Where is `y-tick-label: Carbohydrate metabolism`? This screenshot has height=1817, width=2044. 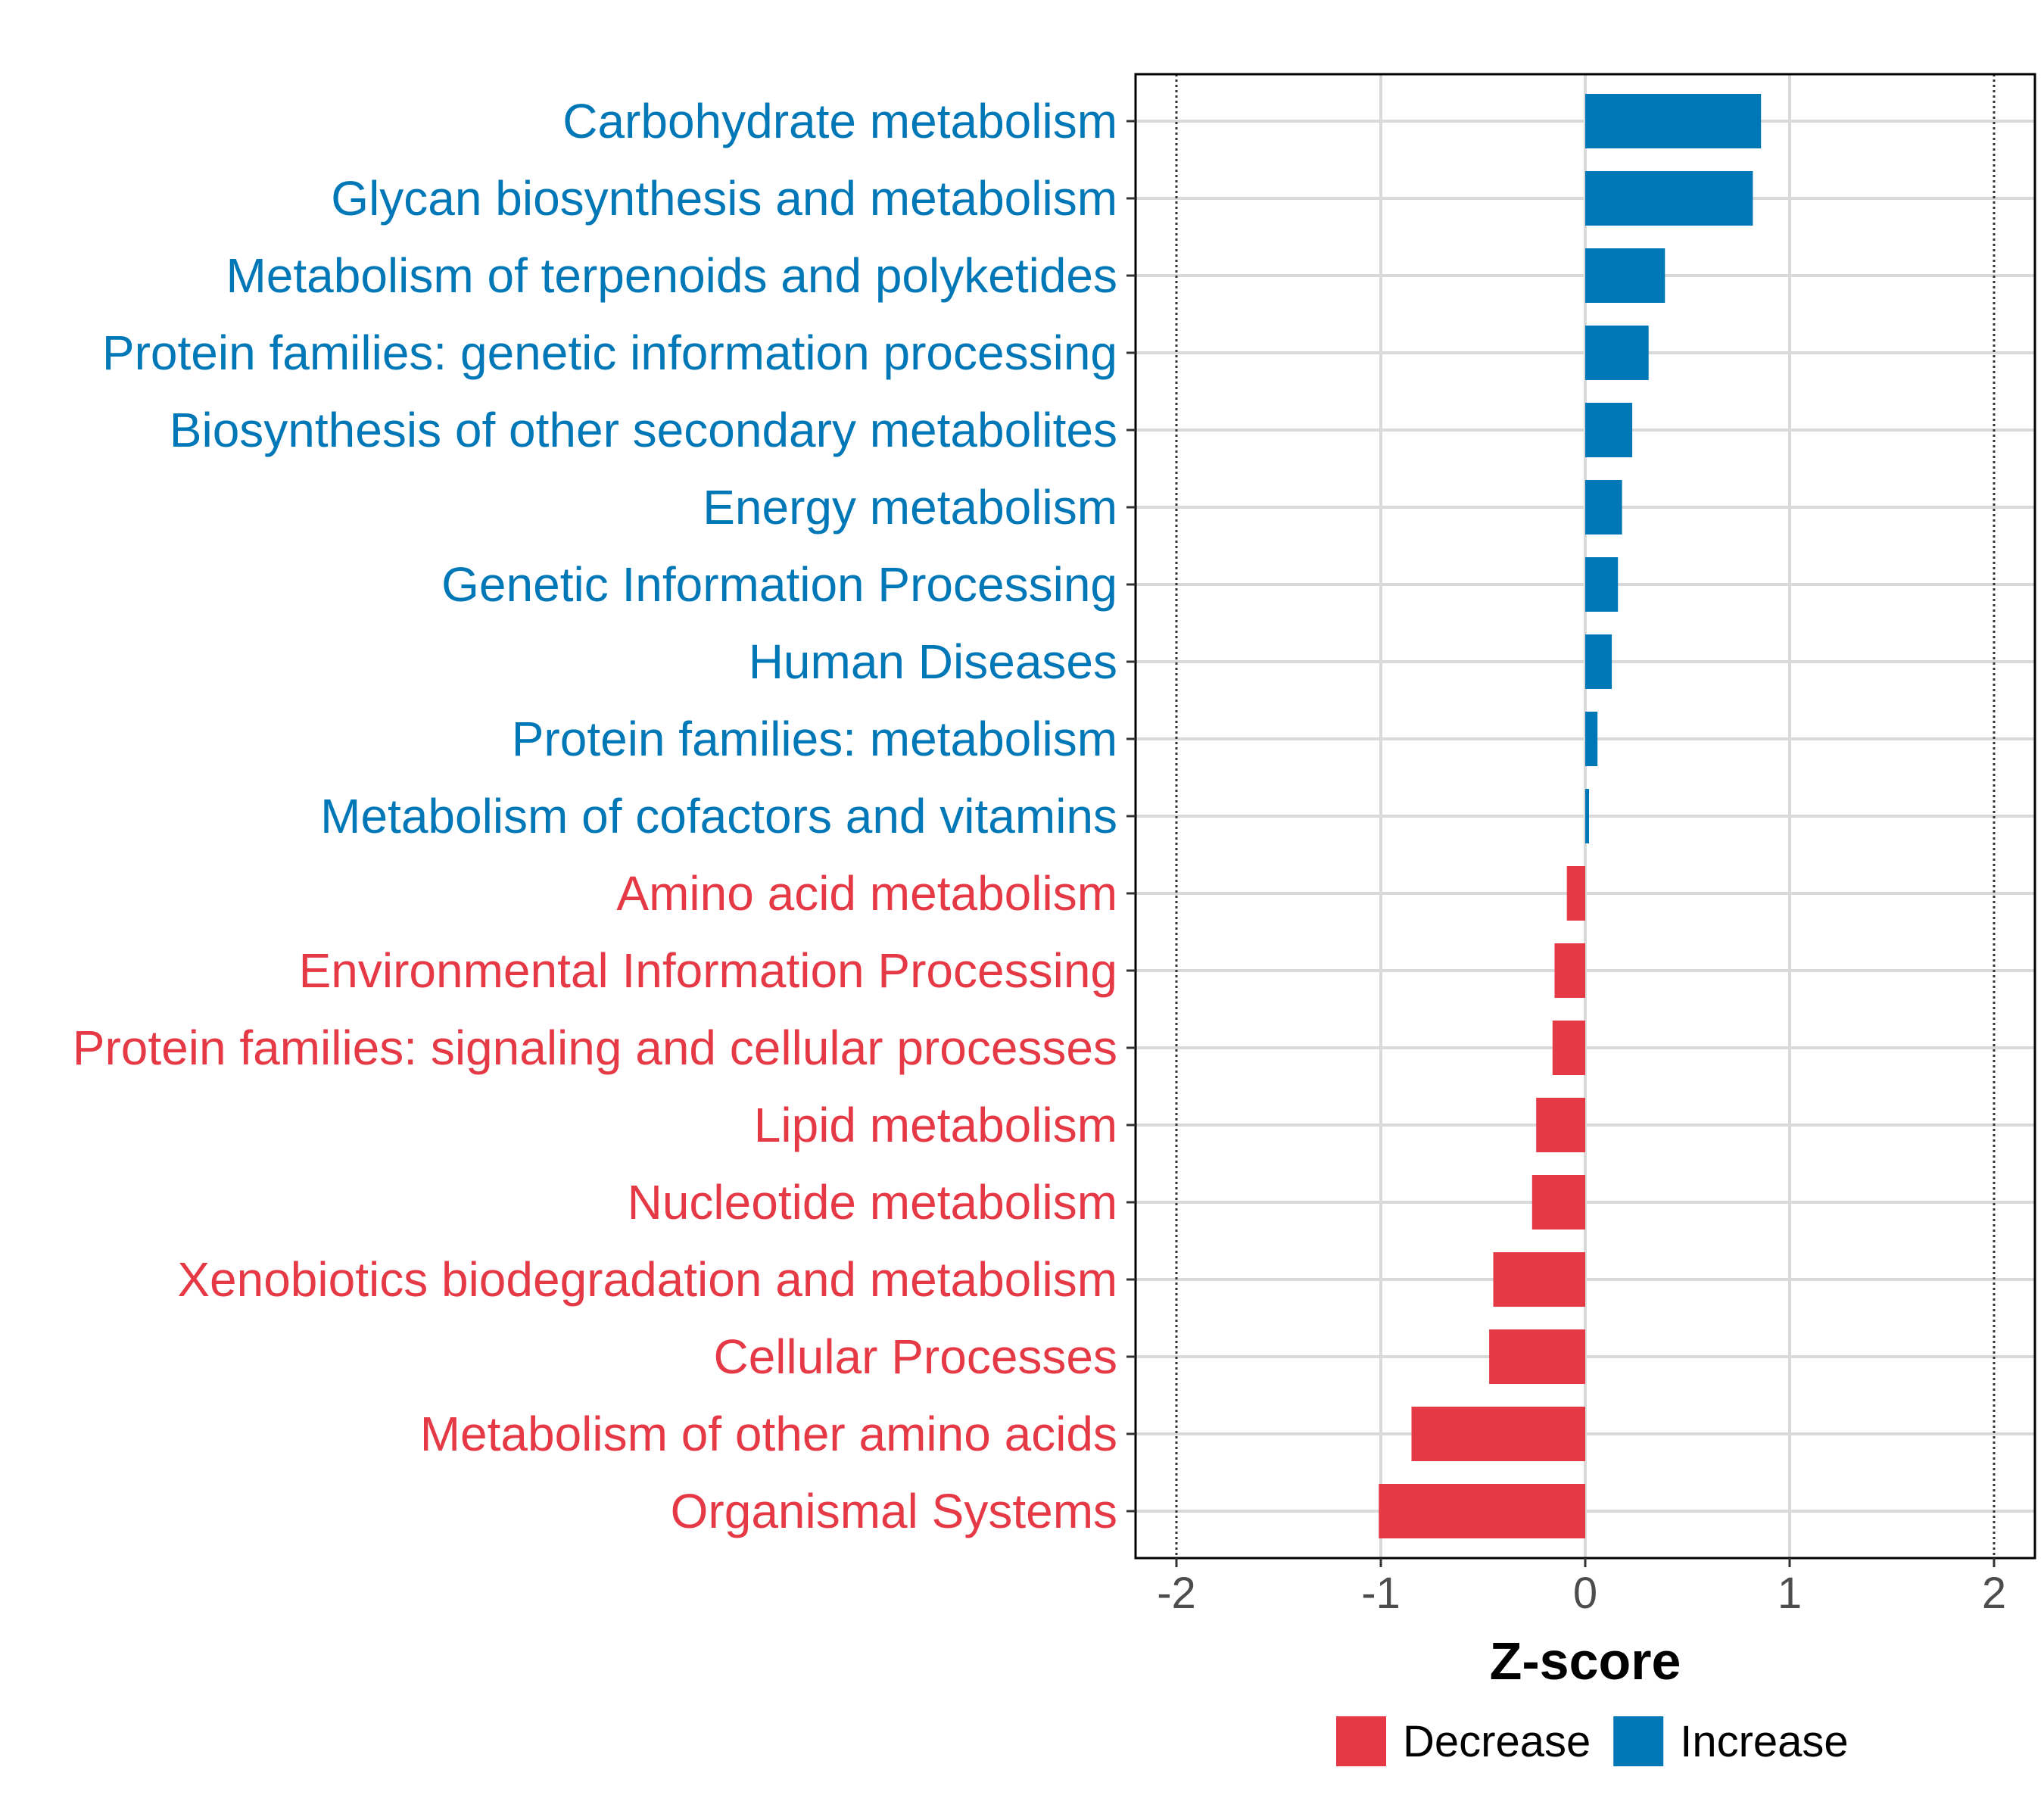 y-tick-label: Carbohydrate metabolism is located at coordinates (839, 121).